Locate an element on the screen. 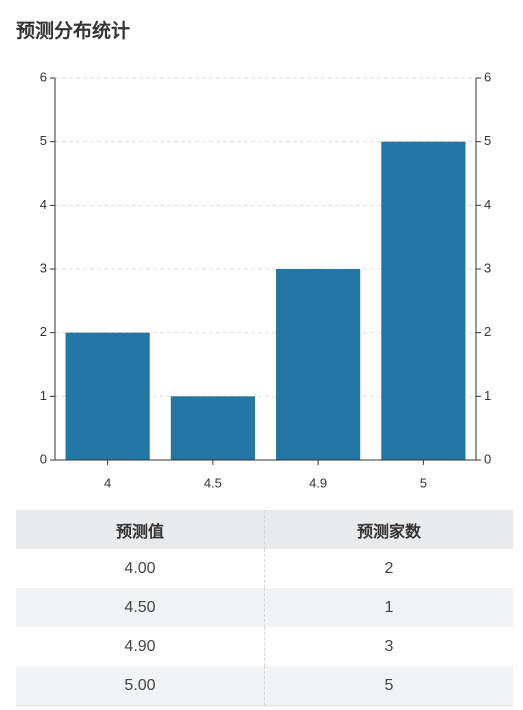  y-tick-label: 5 is located at coordinates (43, 140).